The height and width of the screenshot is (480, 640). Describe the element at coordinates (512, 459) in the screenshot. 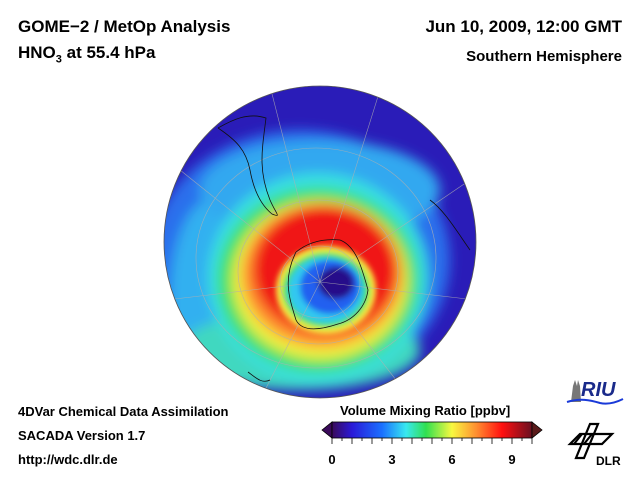

I see `colorbar-tick-label: 9` at that location.